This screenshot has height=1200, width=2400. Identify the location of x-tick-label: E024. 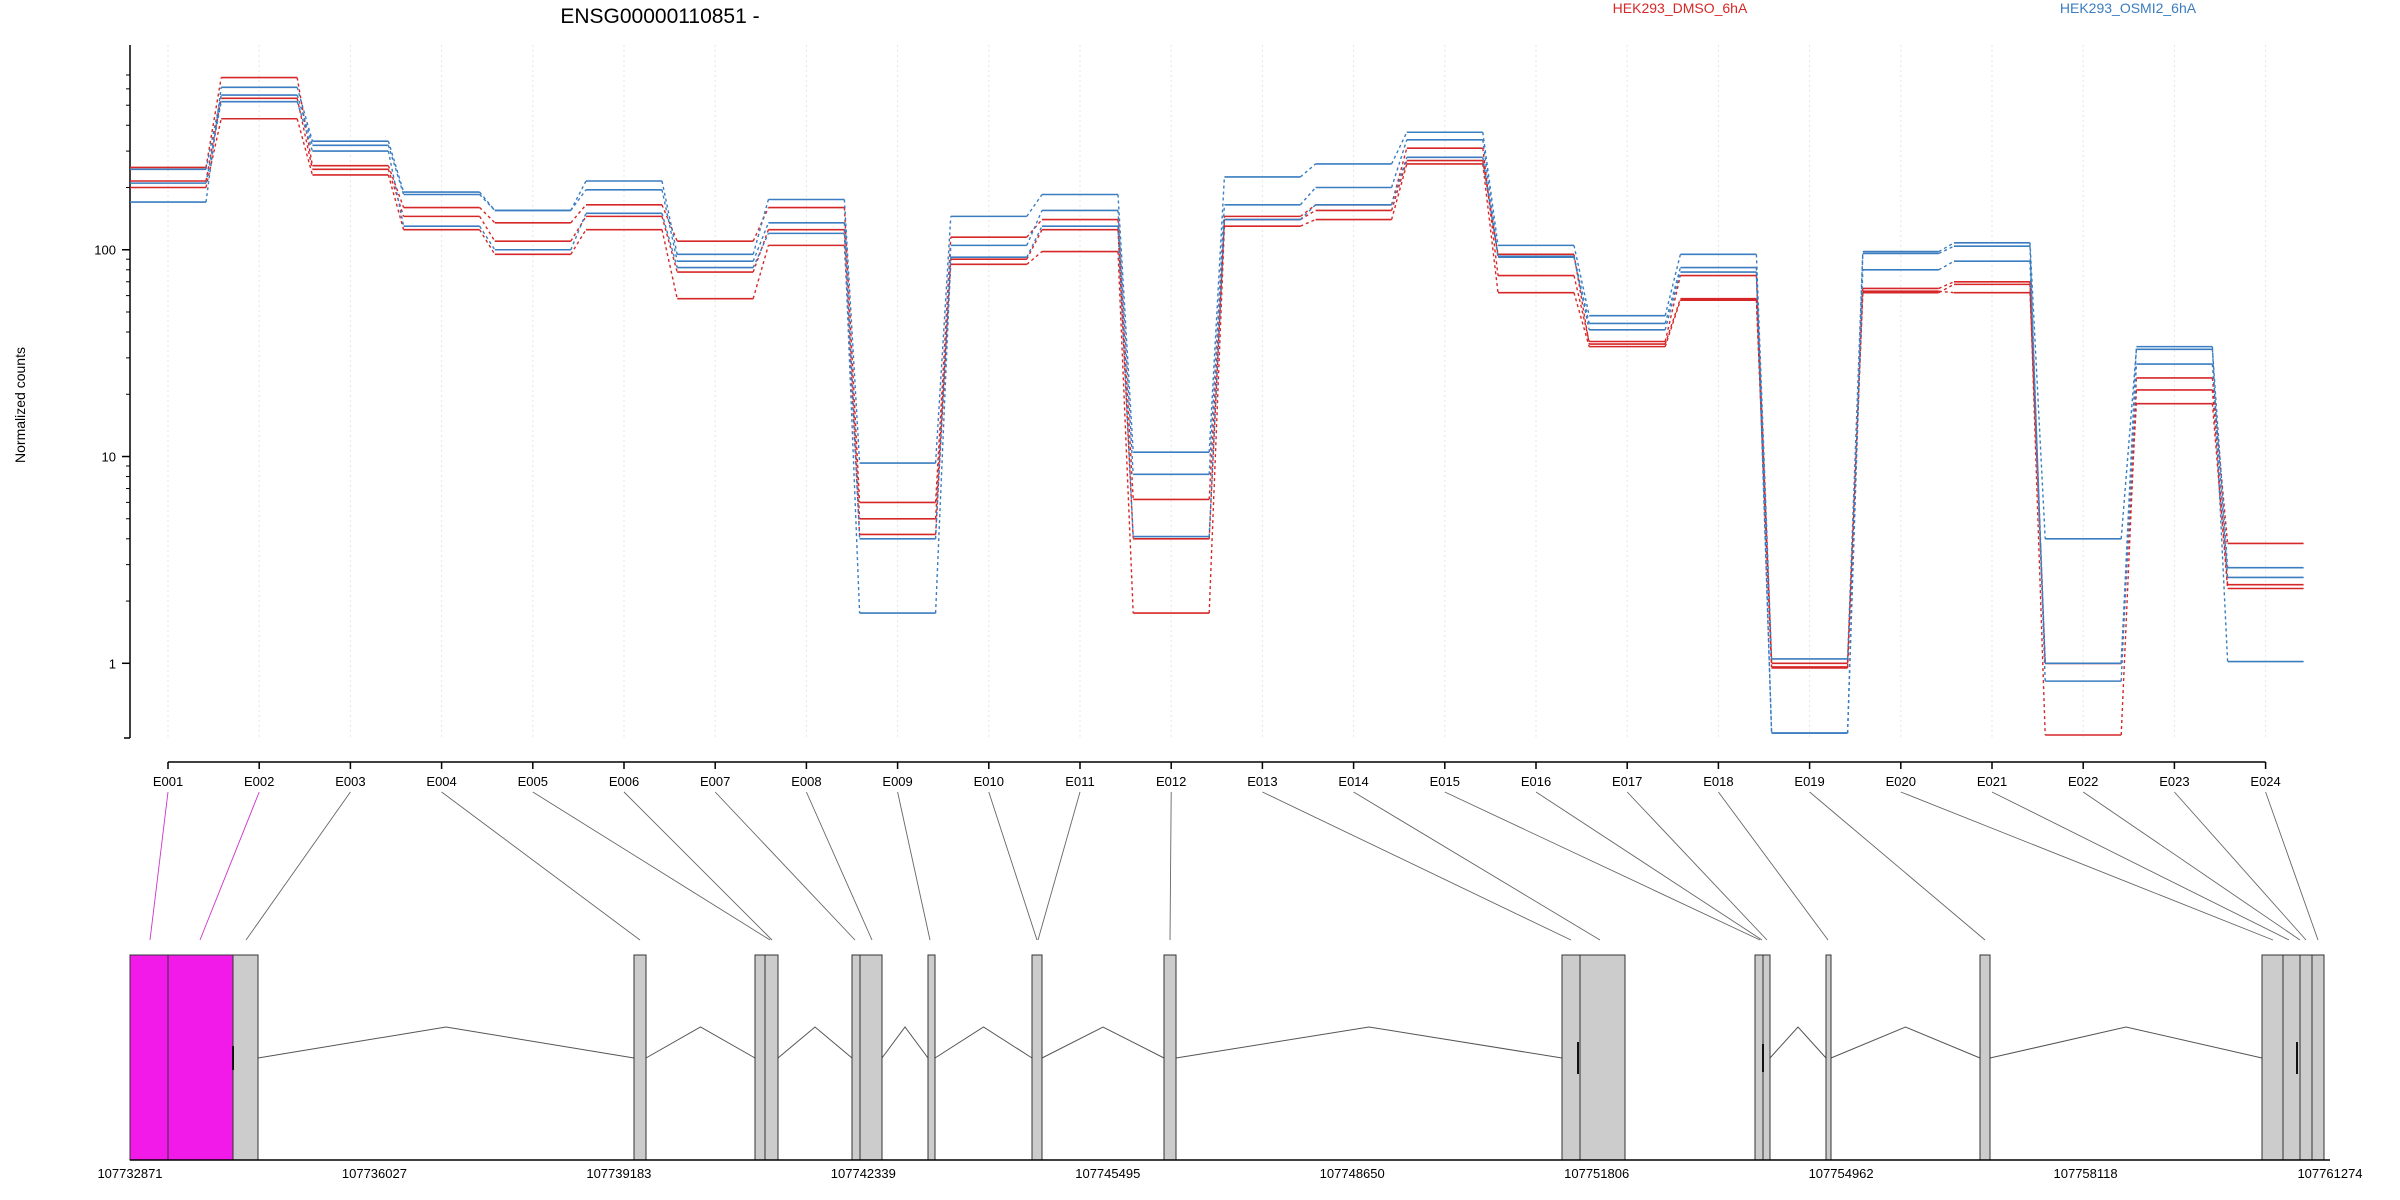
(2265, 781).